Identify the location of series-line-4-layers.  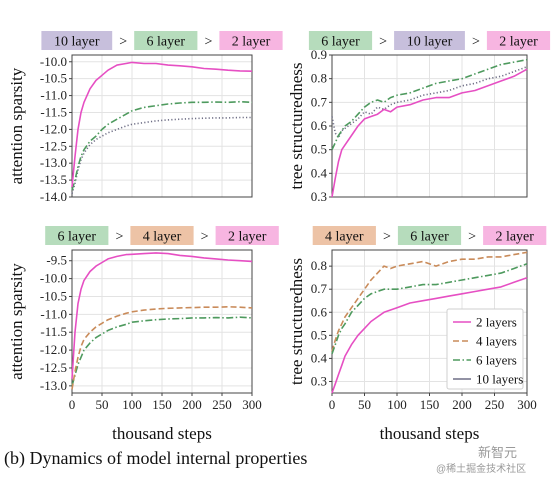
(429, 301).